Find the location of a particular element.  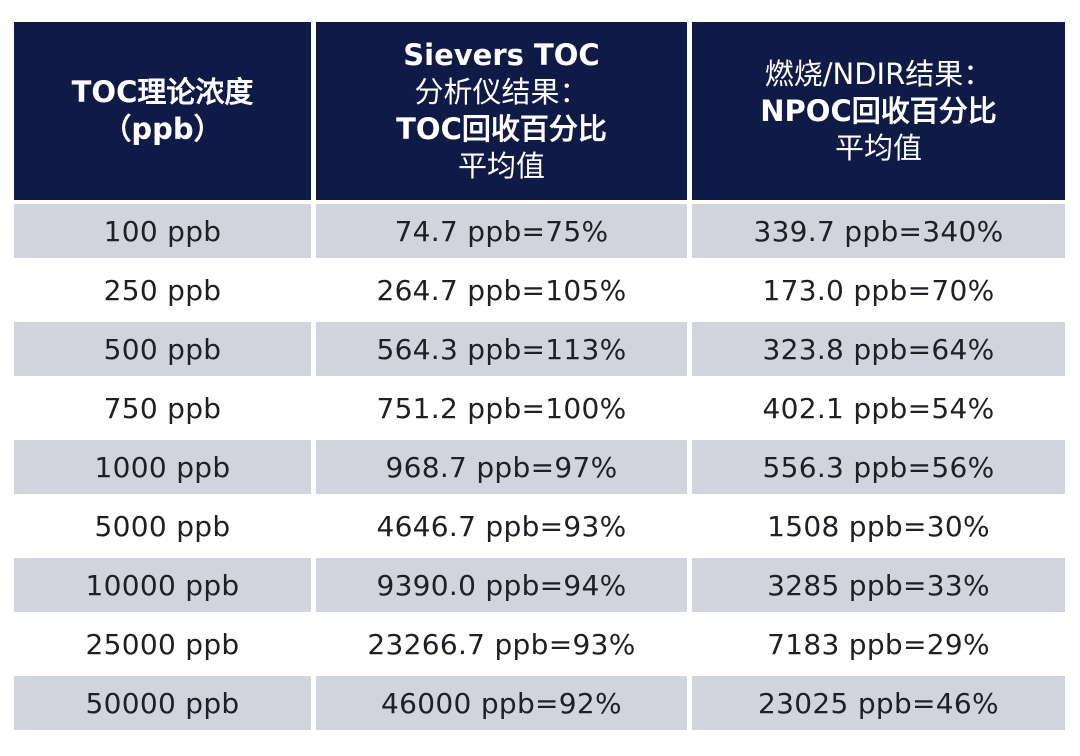

cell-sievers-result: 9390.0 ppb=94% is located at coordinates (501, 585).